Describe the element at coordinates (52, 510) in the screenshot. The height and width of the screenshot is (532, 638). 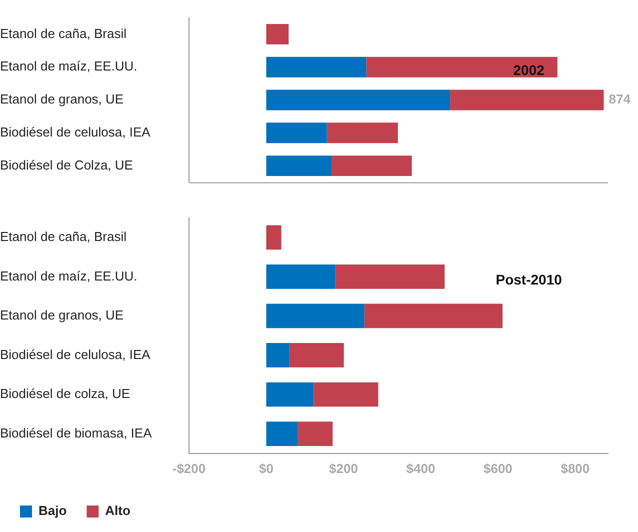
I see `legend-label: Bajo` at that location.